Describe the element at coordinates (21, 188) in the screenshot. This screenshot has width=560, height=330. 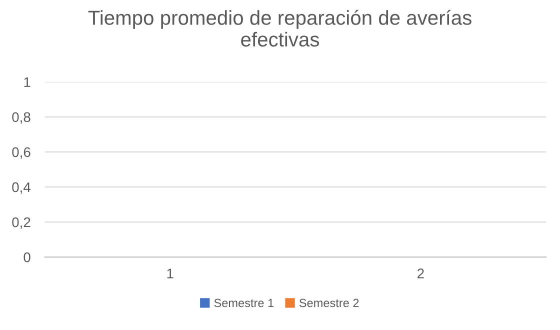
I see `y-tick-label: 0,4` at that location.